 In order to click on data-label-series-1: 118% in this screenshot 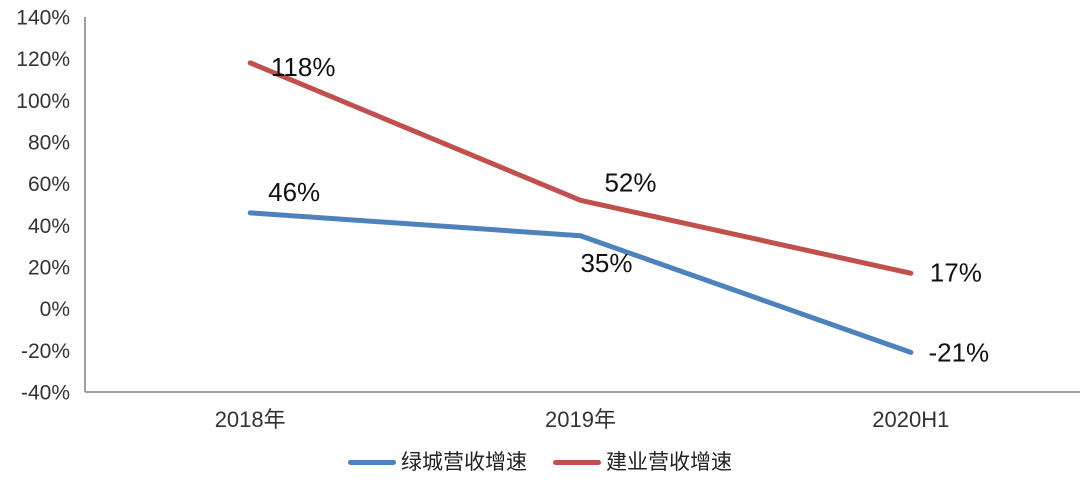, I will do `click(303, 67)`.